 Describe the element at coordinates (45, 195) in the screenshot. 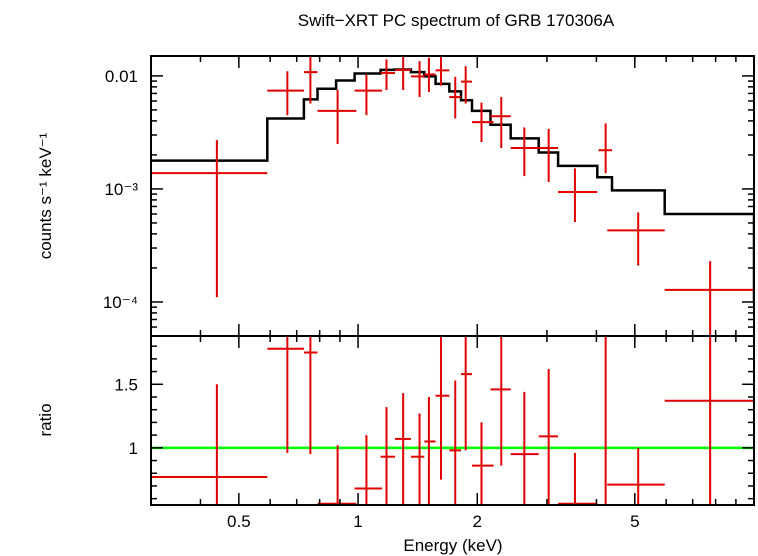

I see `spectrum-y-axis-label: counts s⁻¹ keV⁻¹` at that location.